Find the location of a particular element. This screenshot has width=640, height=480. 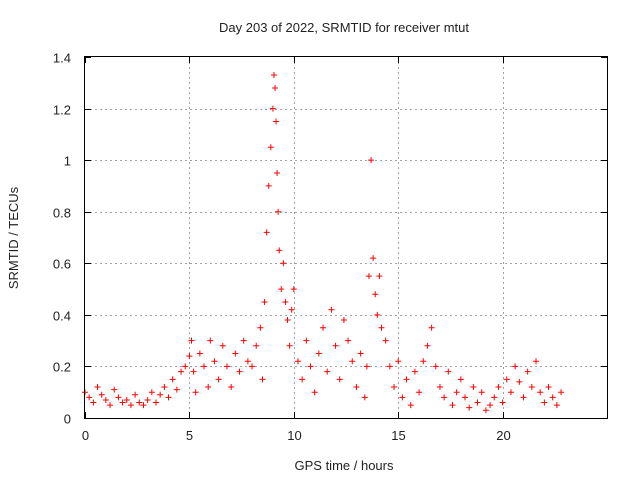

x-tick-label: 20 is located at coordinates (503, 435).